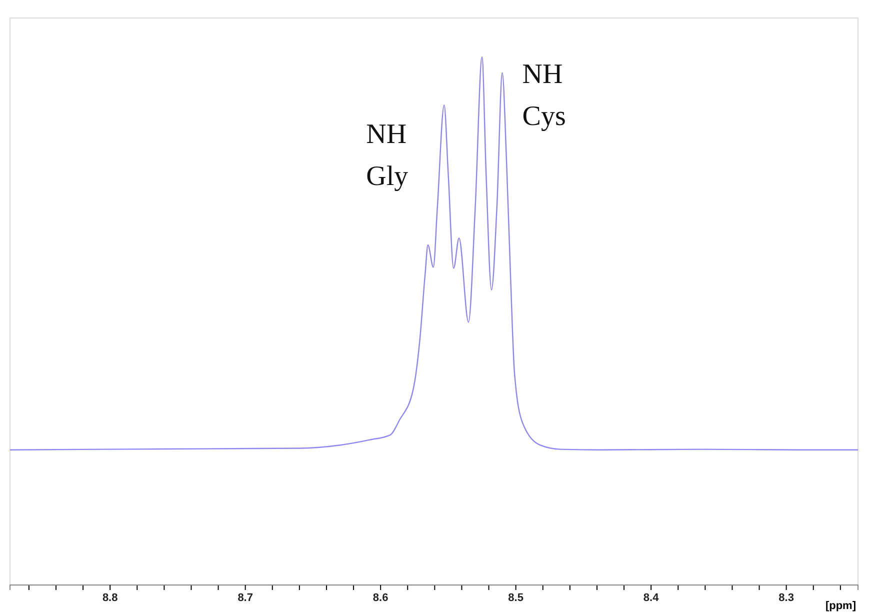 This screenshot has width=872, height=615. What do you see at coordinates (544, 95) in the screenshot?
I see `annotation: NH Cys` at bounding box center [544, 95].